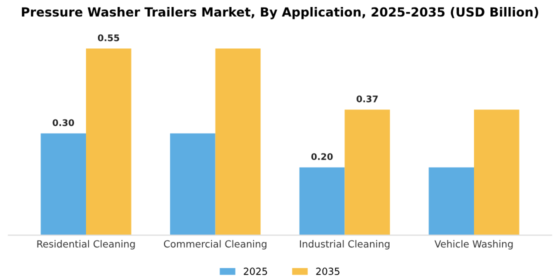 The image size is (560, 280). Describe the element at coordinates (367, 98) in the screenshot. I see `data-label: 0.37` at that location.